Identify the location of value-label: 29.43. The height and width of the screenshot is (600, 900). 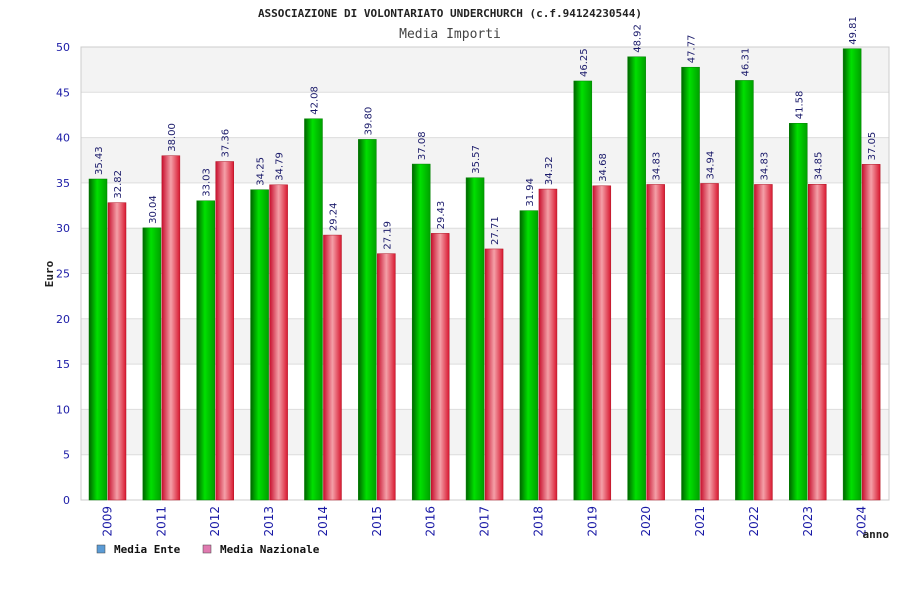
(441, 215).